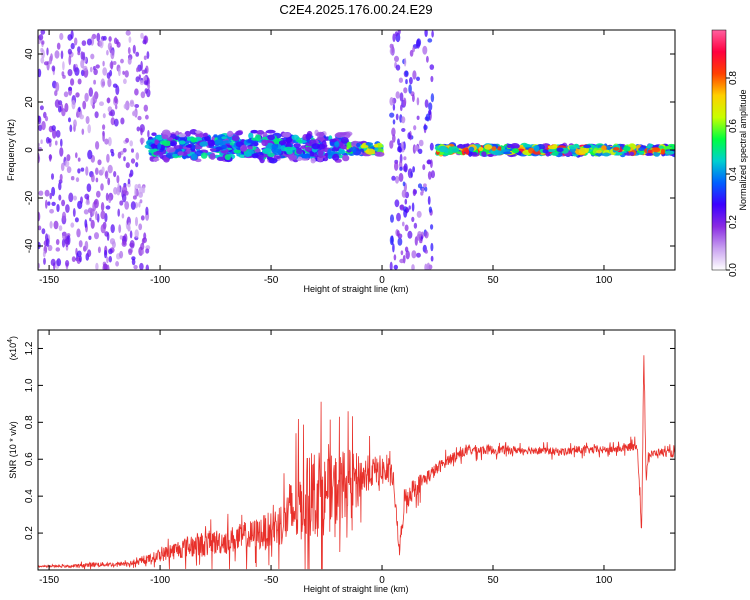 The image size is (750, 600). Describe the element at coordinates (13, 352) in the screenshot. I see `snr-y-multiplier-base: (x10` at that location.